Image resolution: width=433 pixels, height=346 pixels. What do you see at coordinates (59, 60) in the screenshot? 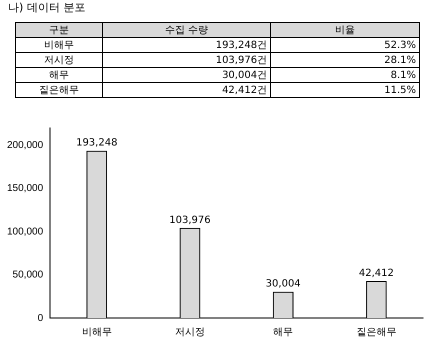
I see `text: 저시정` at bounding box center [59, 60].